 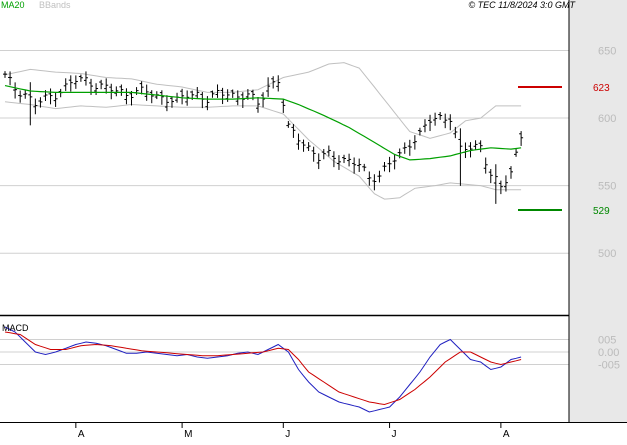 I want to click on copyright-text: © TEC 11/8/2024 3:0 GMT, so click(x=522, y=5).